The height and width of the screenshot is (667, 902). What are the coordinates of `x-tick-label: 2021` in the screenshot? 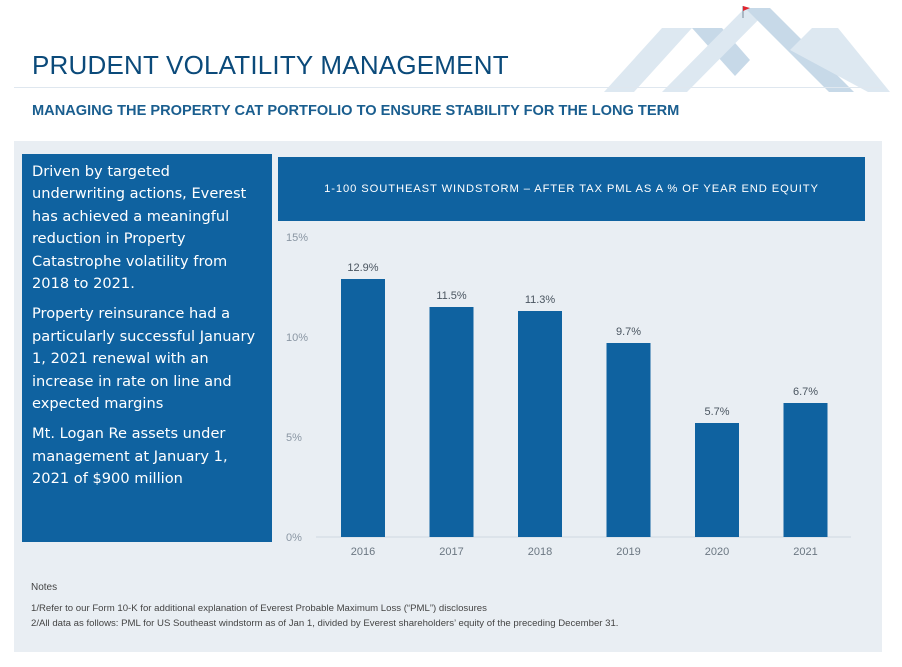 It's located at (805, 552).